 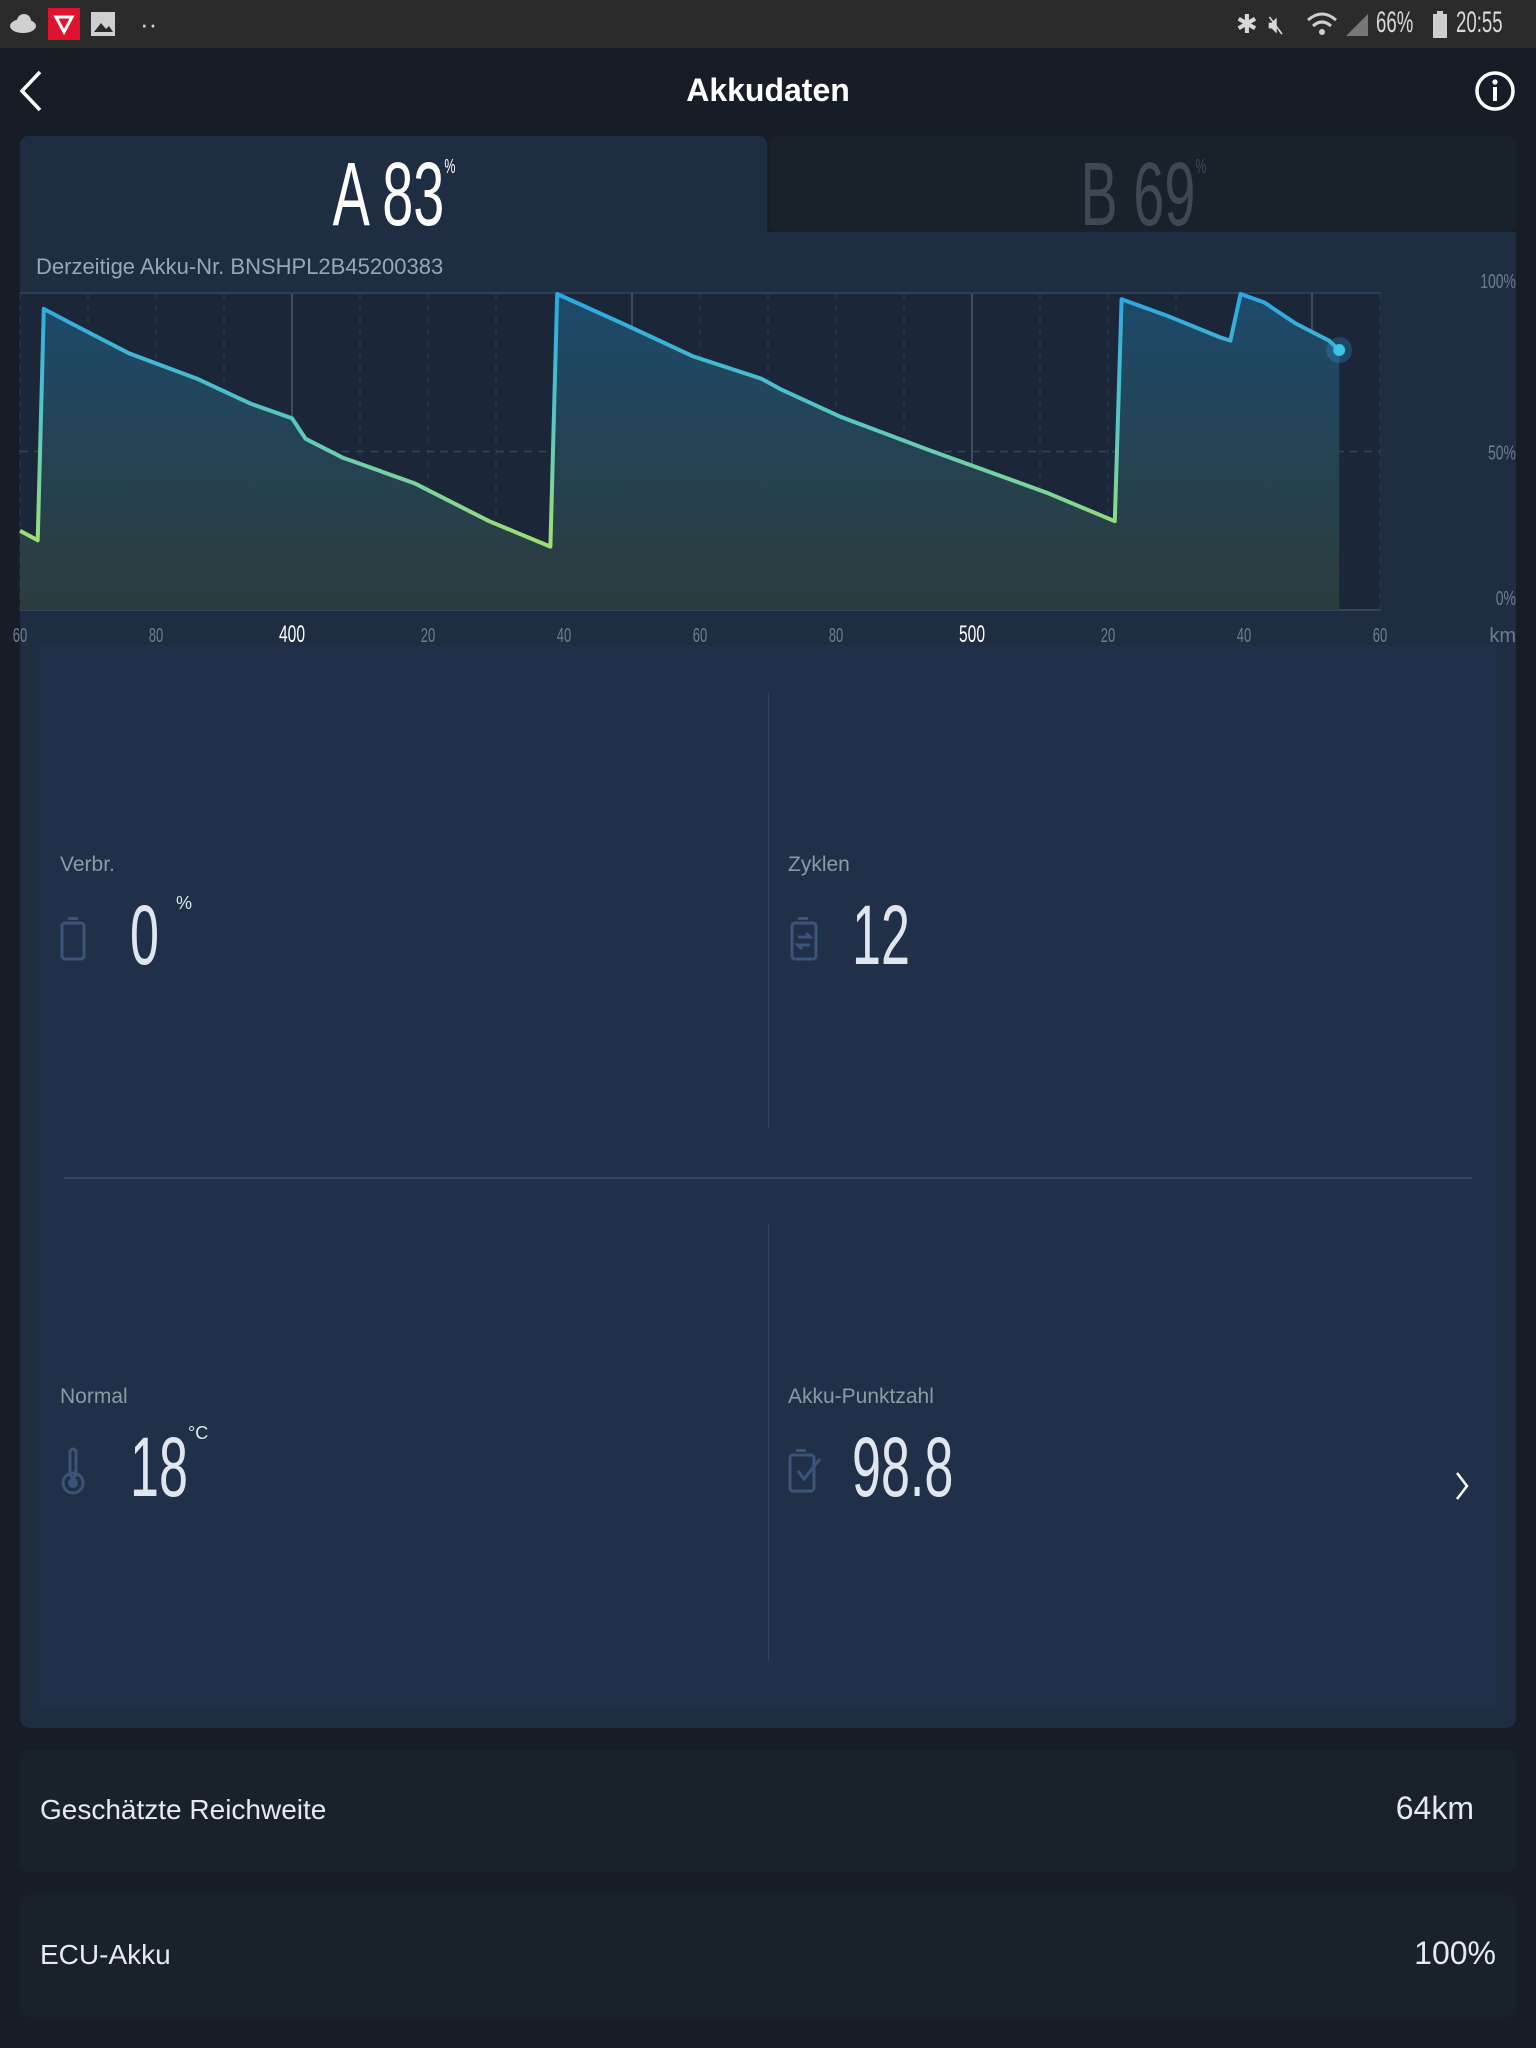 What do you see at coordinates (881, 935) in the screenshot?
I see `stat-value: 12` at bounding box center [881, 935].